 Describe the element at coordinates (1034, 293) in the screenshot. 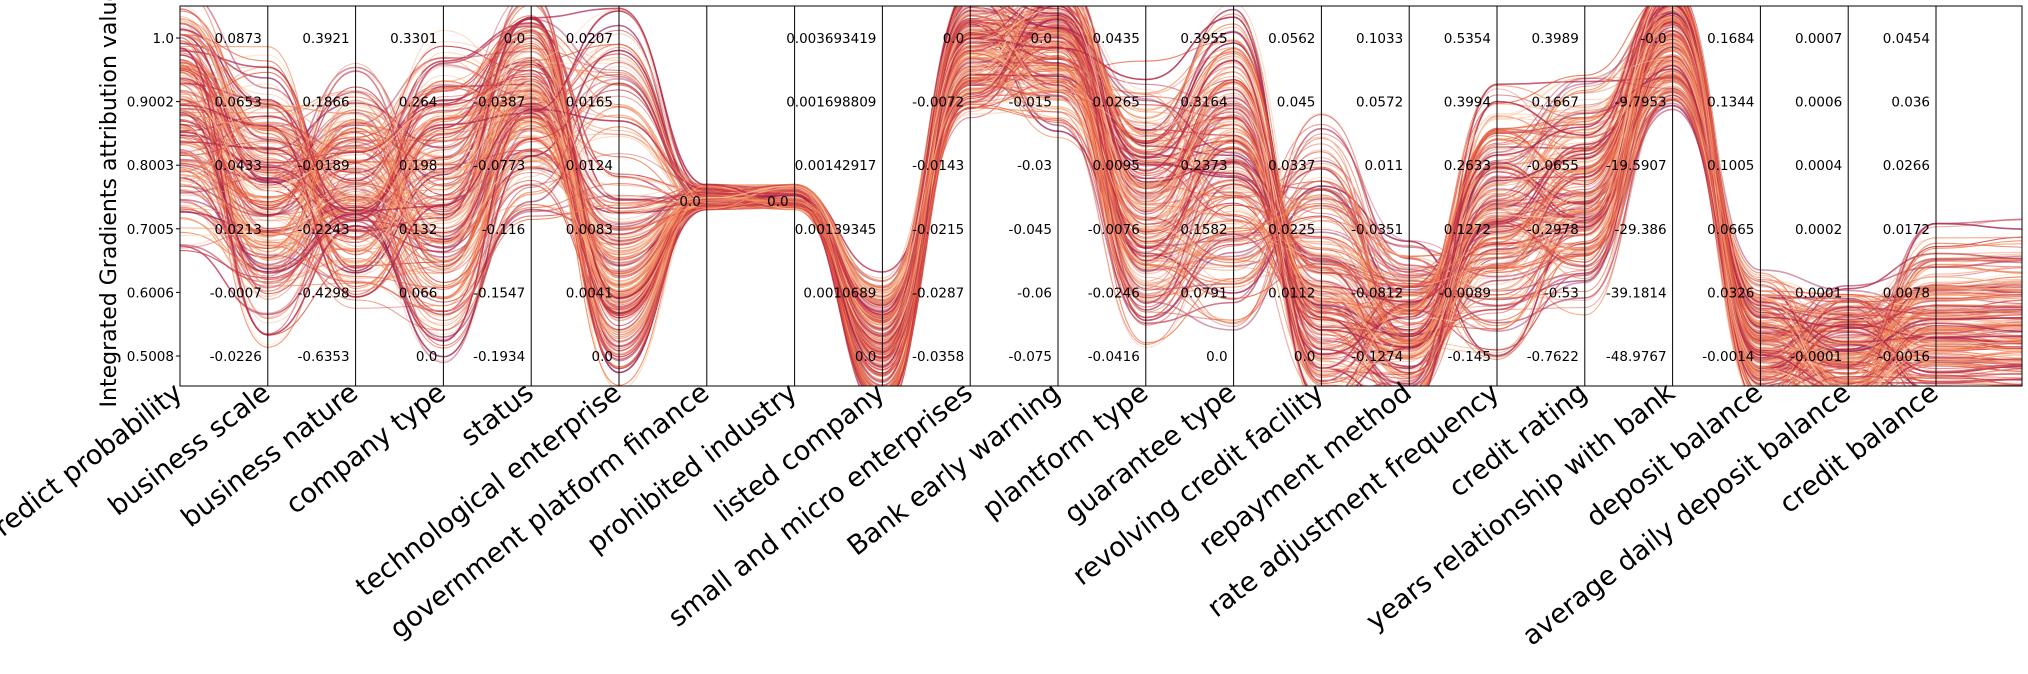

I see `tick-label: -0.06` at that location.